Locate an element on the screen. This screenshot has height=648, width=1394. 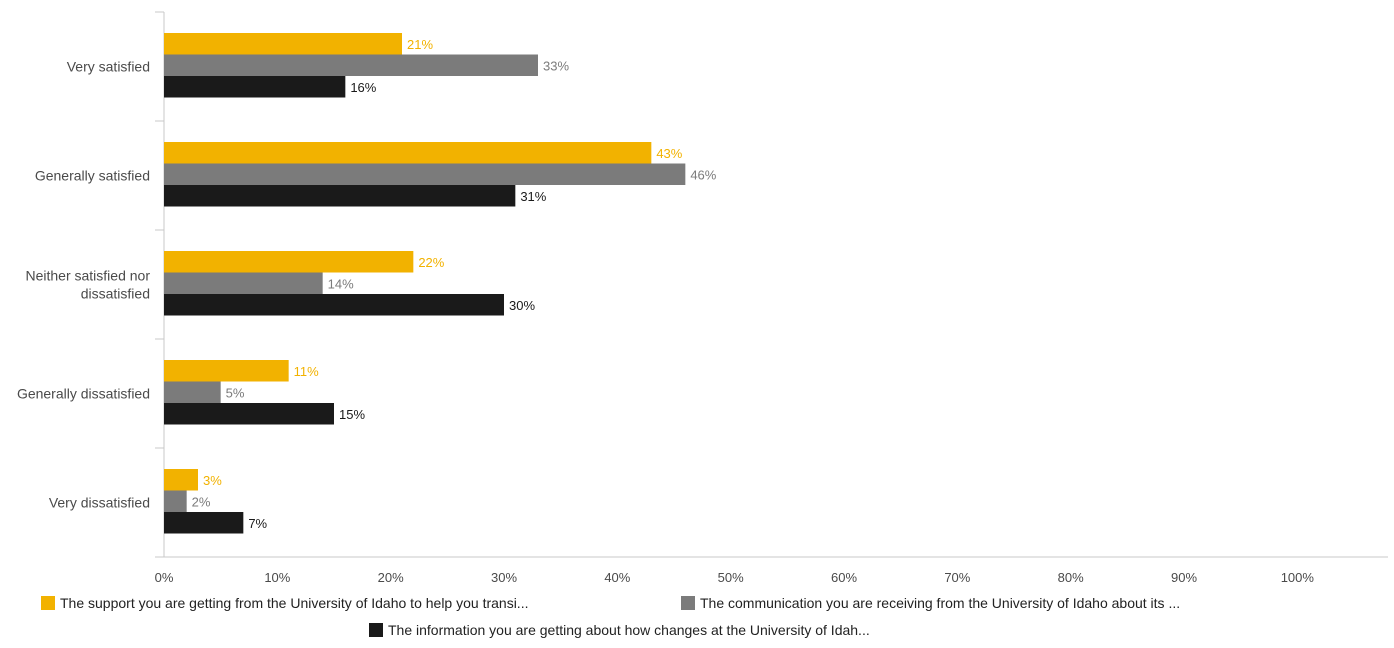
data-label: 5% is located at coordinates (235, 392).